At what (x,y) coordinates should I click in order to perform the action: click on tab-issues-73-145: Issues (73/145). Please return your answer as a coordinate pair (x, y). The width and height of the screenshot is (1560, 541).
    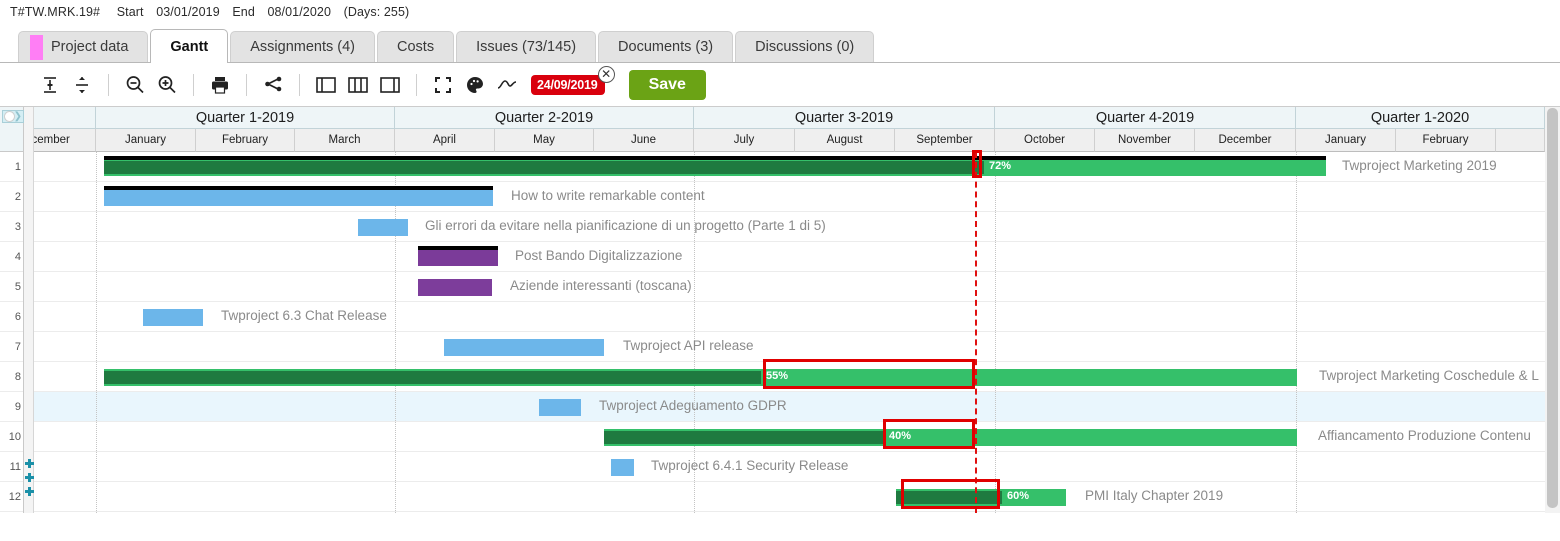
    Looking at the image, I should click on (526, 46).